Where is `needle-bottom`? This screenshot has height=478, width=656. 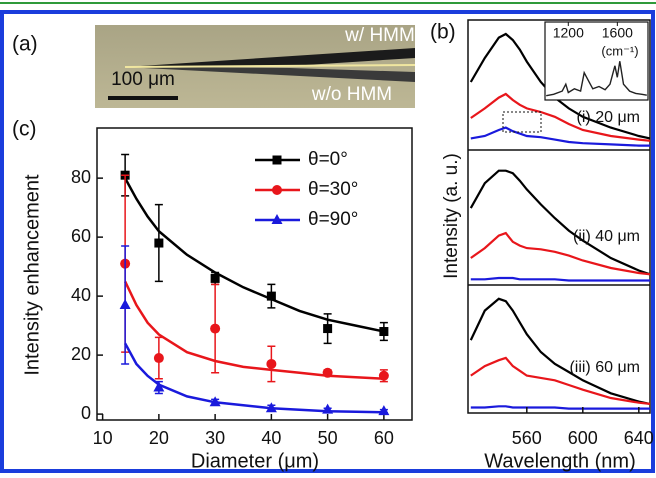
needle-bottom is located at coordinates (270, 74).